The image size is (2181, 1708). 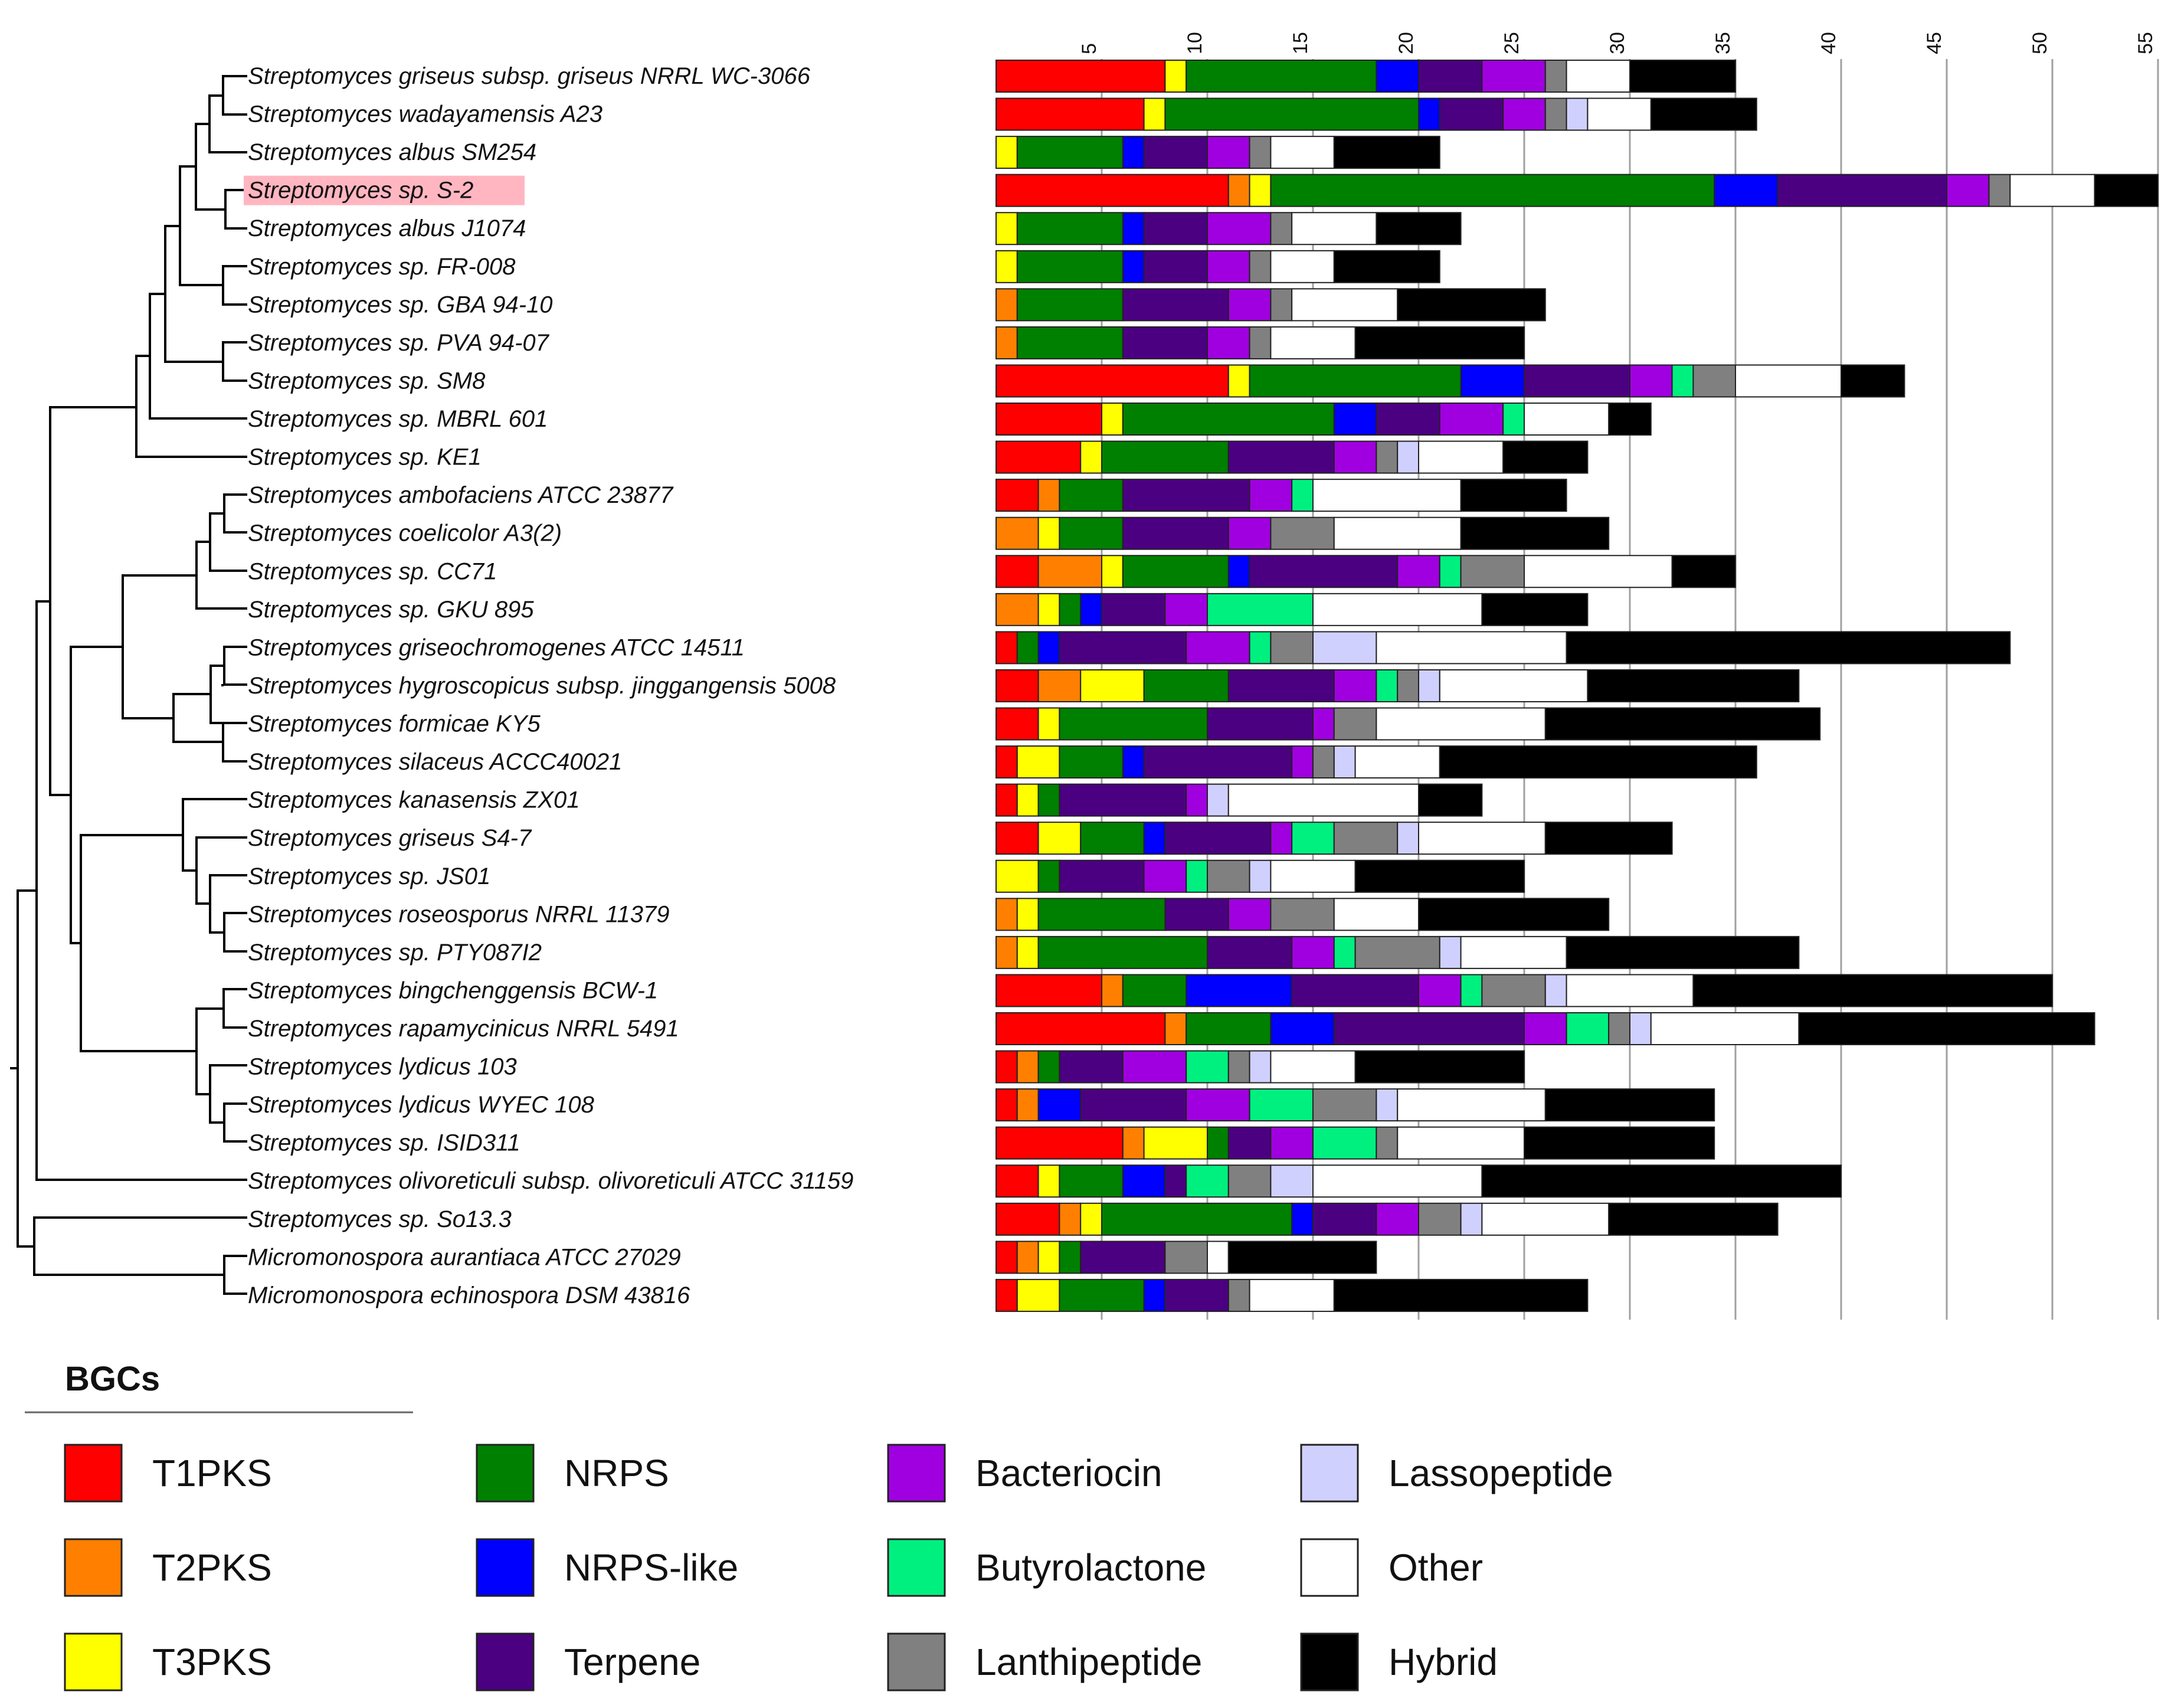 What do you see at coordinates (398, 419) in the screenshot?
I see `organism-label: Streptomyces sp. MBRL 601` at bounding box center [398, 419].